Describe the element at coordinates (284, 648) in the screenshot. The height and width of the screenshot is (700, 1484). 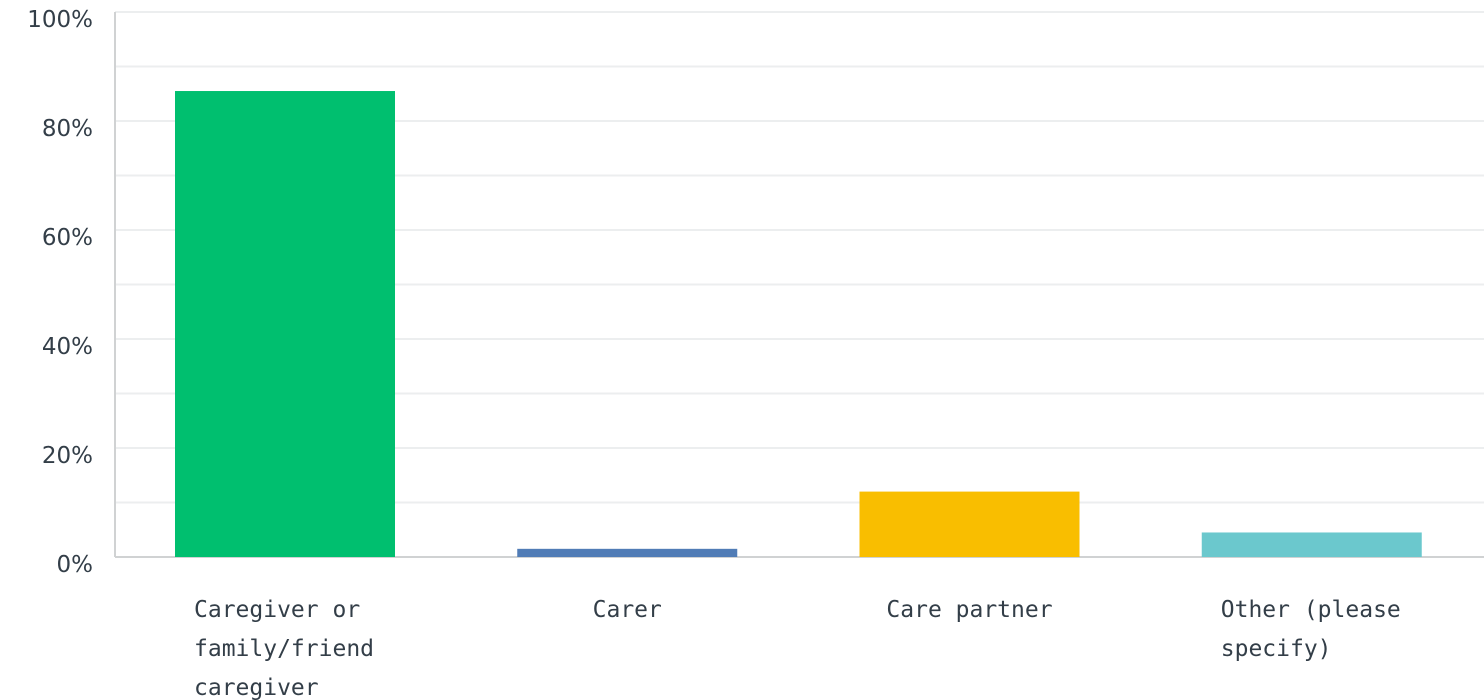
I see `x-category-label: Caregiver or family/friend caregiver` at that location.